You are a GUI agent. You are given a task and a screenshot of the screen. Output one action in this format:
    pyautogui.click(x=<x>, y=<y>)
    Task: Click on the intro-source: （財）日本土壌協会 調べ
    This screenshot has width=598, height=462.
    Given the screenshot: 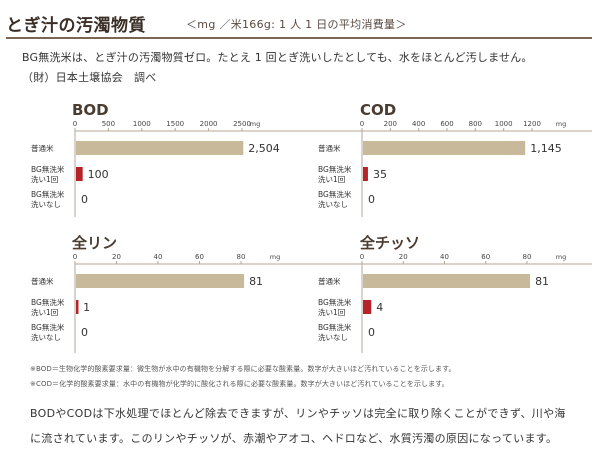 What is the action you would take?
    pyautogui.click(x=89, y=77)
    